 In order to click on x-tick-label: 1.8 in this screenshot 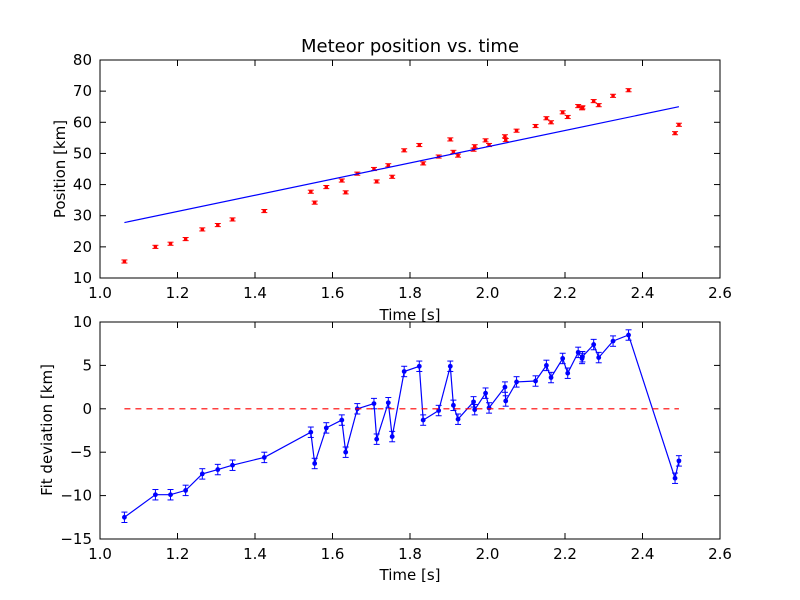, I will do `click(410, 293)`.